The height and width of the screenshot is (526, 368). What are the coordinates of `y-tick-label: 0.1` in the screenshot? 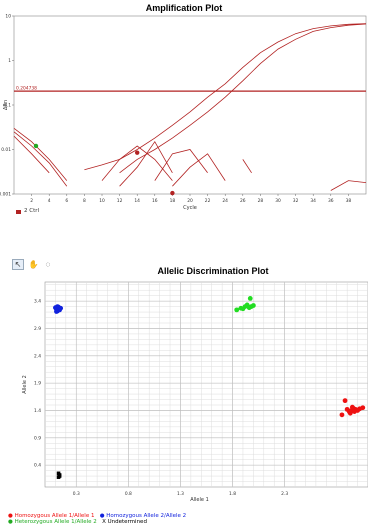 It's located at (7, 106).